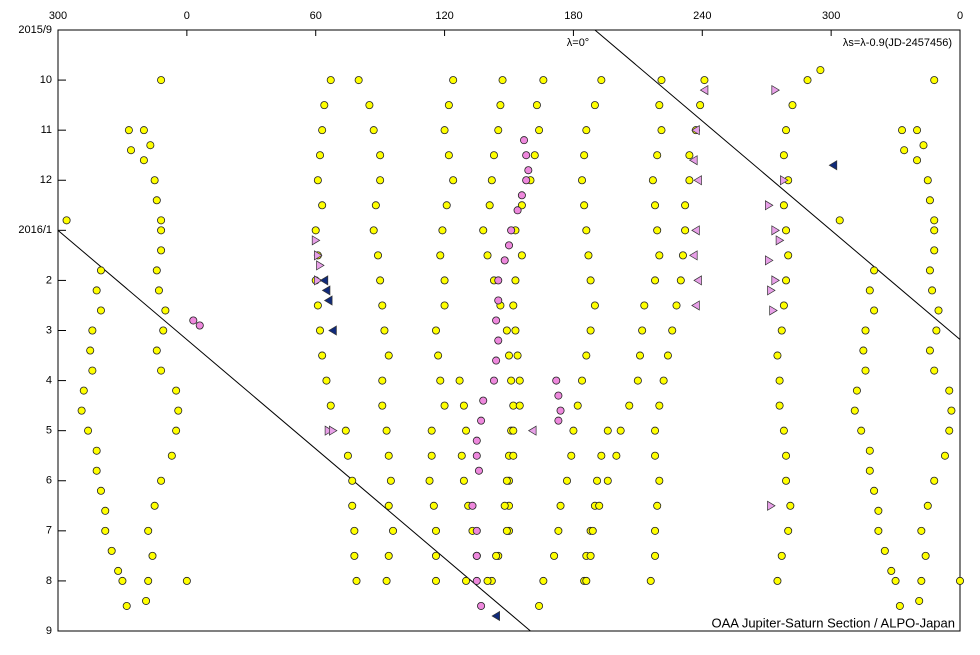 This screenshot has width=980, height=655. What do you see at coordinates (49, 481) in the screenshot?
I see `y-tick-label: 6` at bounding box center [49, 481].